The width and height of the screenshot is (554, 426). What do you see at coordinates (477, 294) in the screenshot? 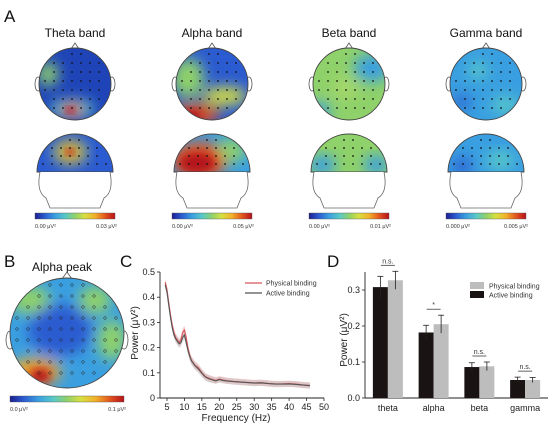
I see `legend-swatch` at bounding box center [477, 294].